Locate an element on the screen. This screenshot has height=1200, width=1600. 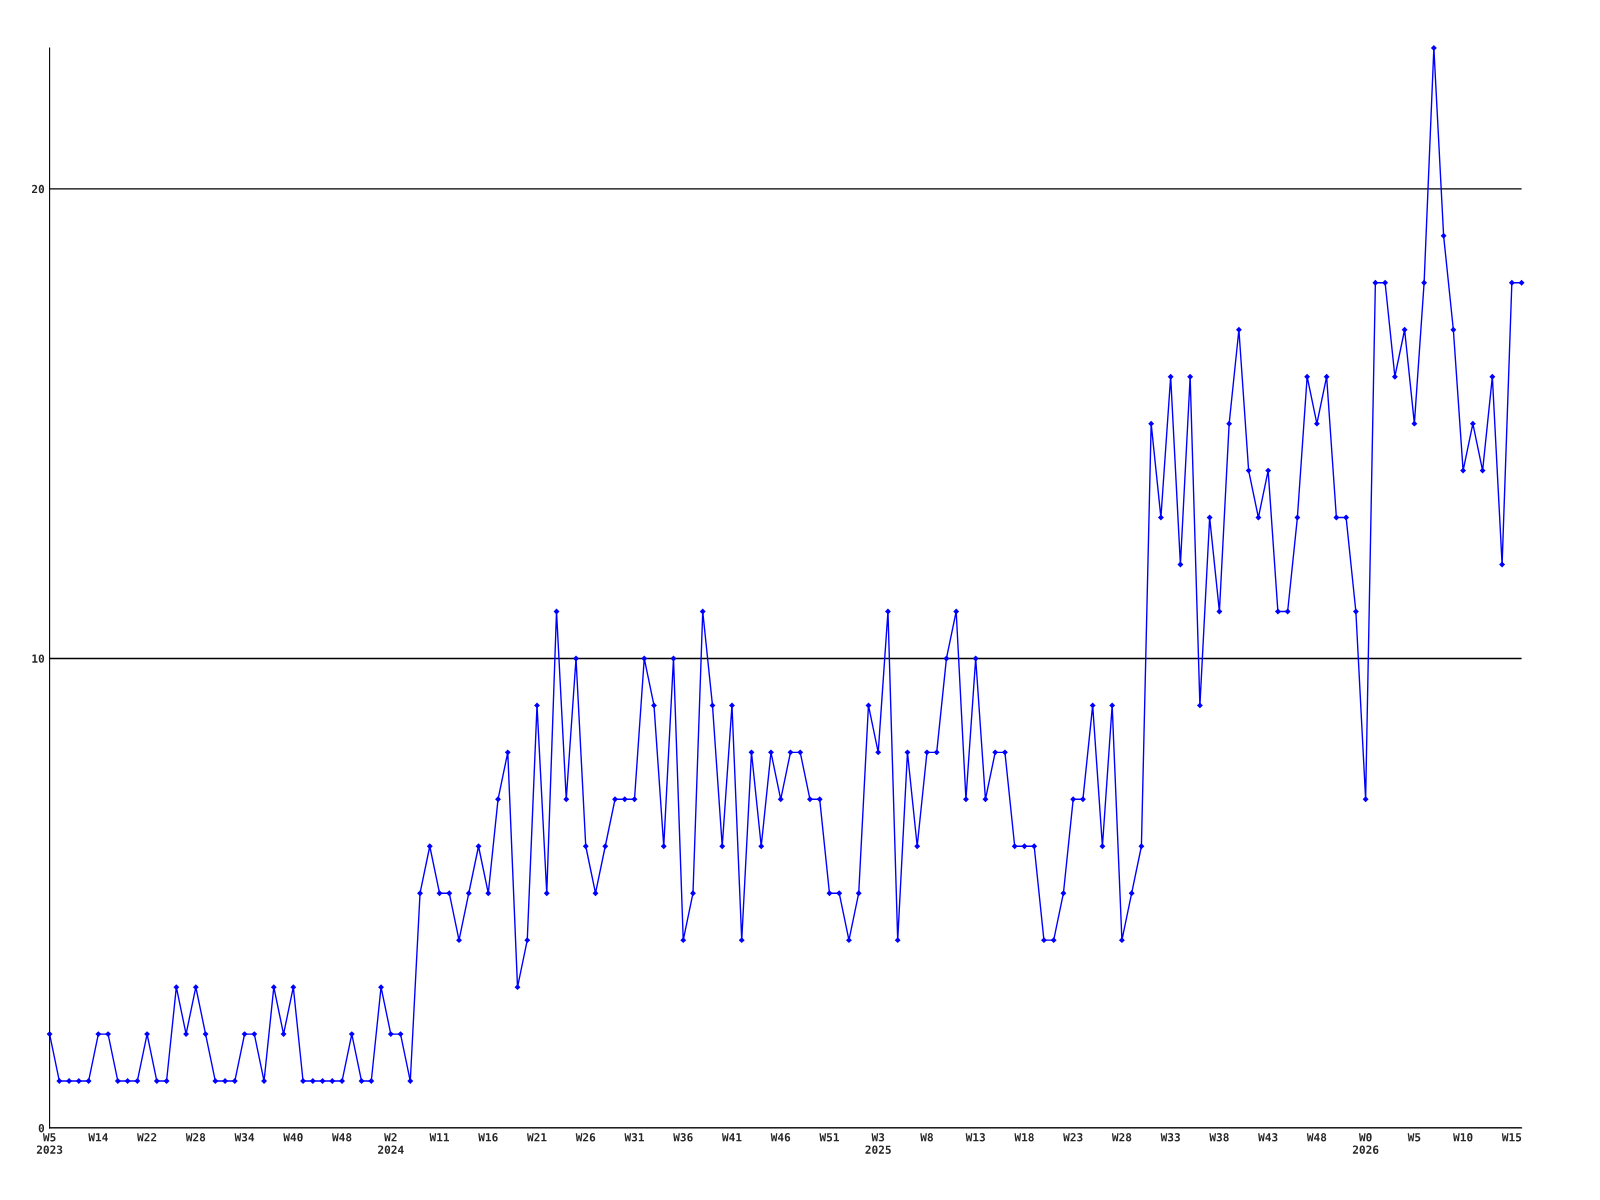
x-tick-label: W36 is located at coordinates (683, 1137).